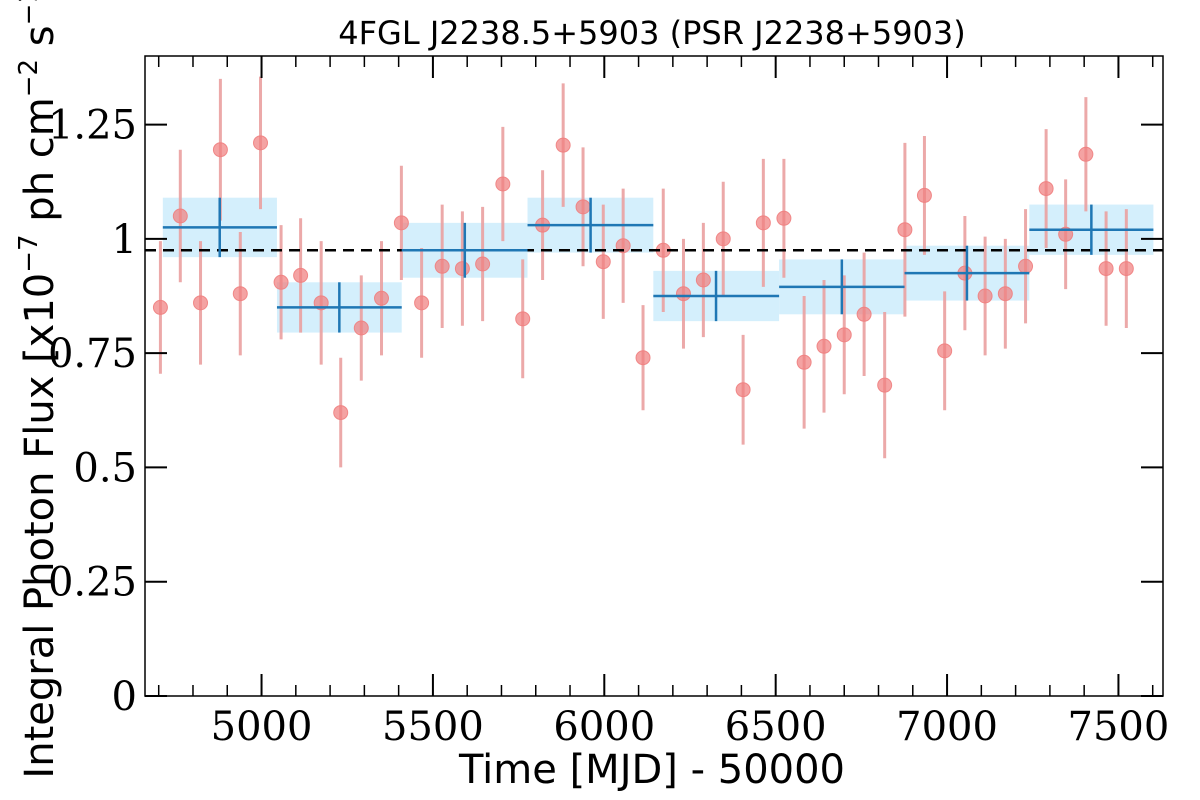  What do you see at coordinates (40, 42) in the screenshot?
I see `y-axis-label-s: s` at bounding box center [40, 42].